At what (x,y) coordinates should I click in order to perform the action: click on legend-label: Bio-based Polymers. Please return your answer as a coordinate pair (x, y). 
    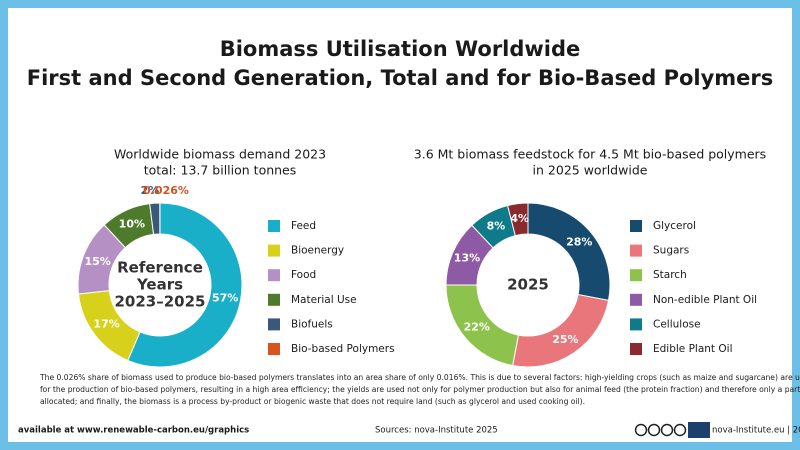
    Looking at the image, I should click on (343, 349).